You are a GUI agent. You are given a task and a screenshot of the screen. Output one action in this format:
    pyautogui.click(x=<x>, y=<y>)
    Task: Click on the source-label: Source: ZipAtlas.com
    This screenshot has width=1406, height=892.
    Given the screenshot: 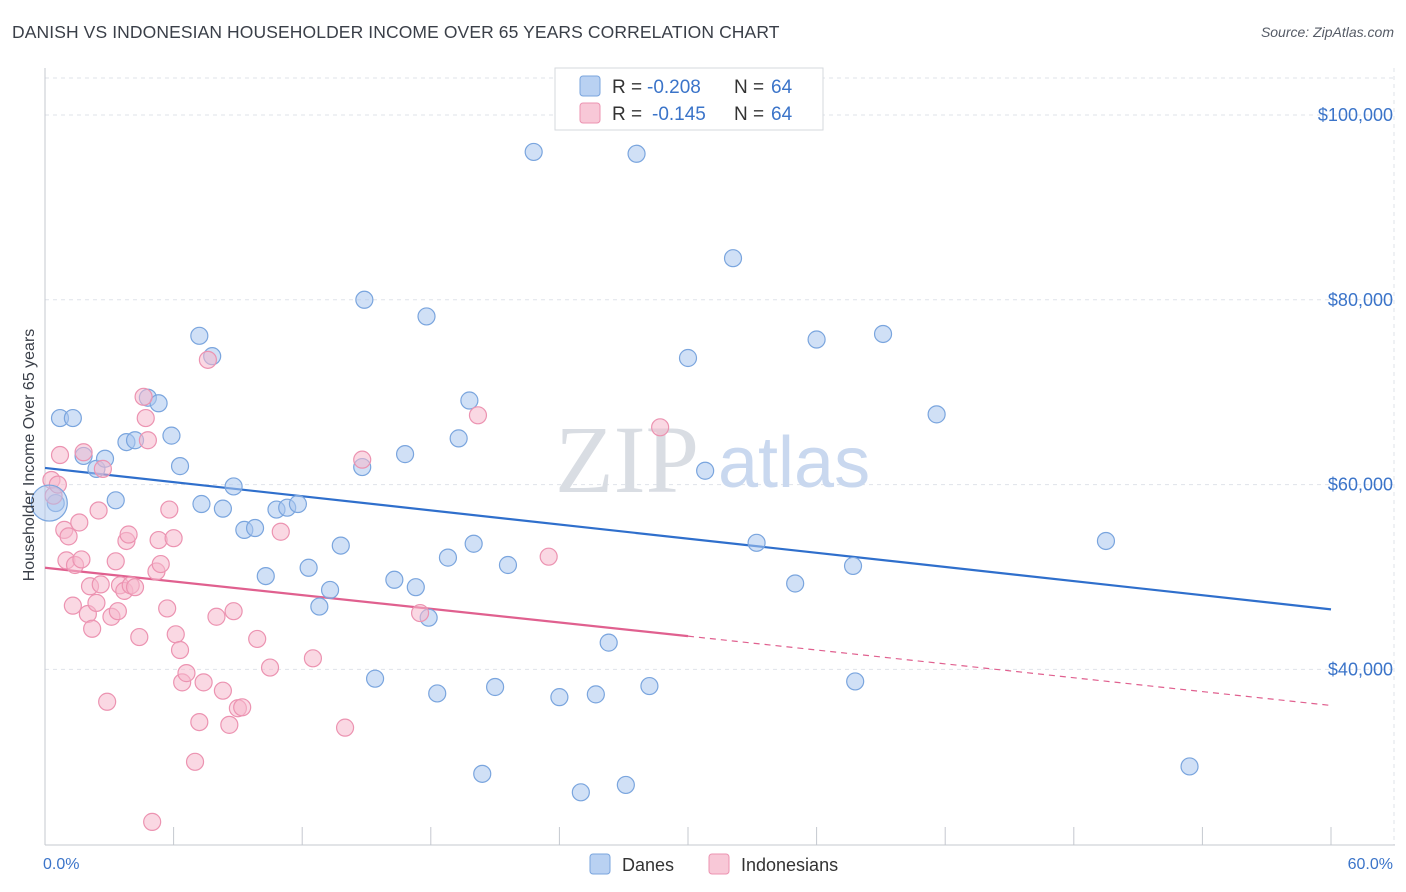 What is the action you would take?
    pyautogui.click(x=1327, y=32)
    